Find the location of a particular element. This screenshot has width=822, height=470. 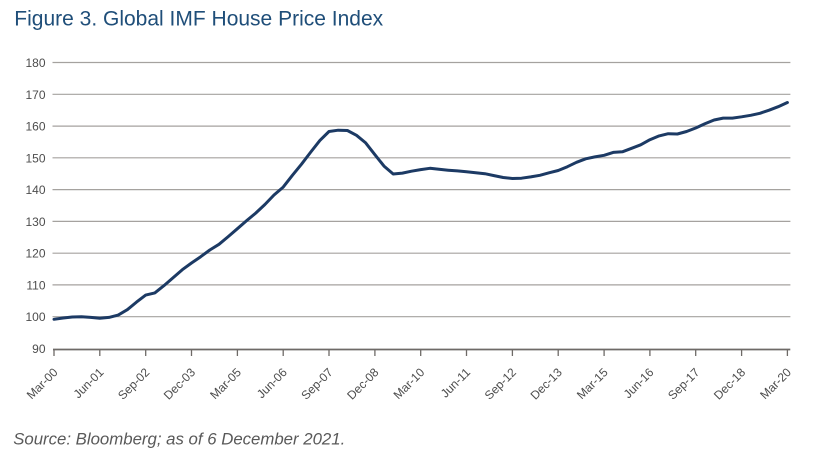

svg-text: 100 is located at coordinates (35, 317).